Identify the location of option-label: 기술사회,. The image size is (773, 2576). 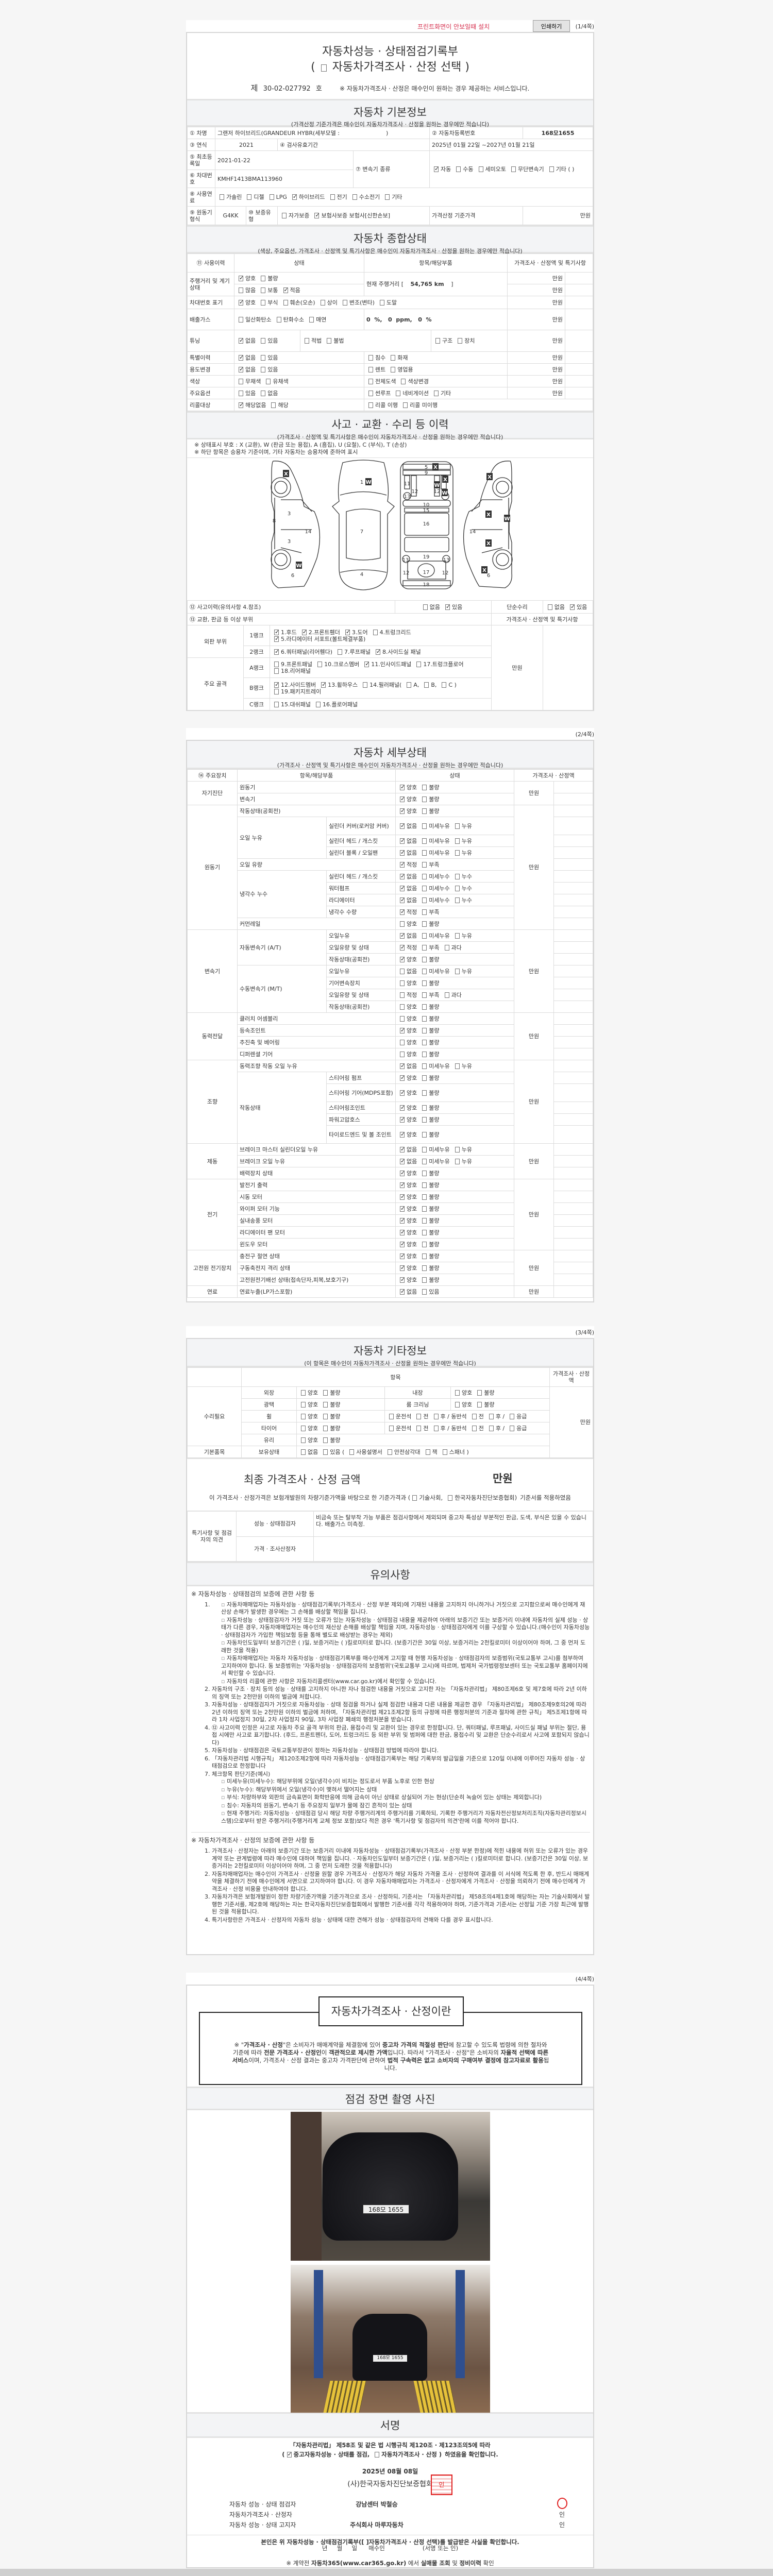
(431, 1498).